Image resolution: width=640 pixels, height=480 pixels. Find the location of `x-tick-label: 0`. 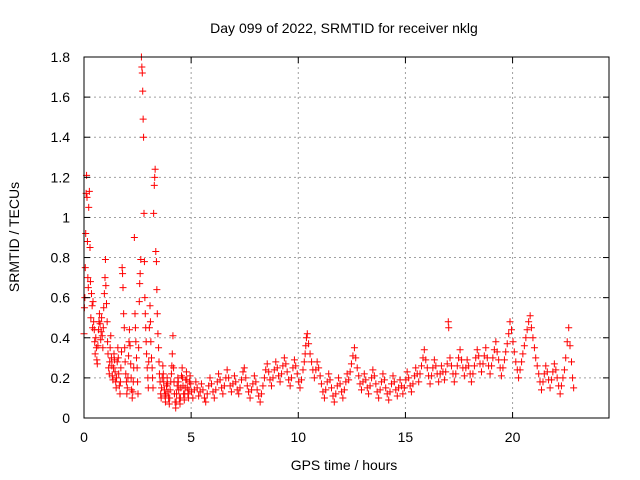

x-tick-label: 0 is located at coordinates (84, 437).